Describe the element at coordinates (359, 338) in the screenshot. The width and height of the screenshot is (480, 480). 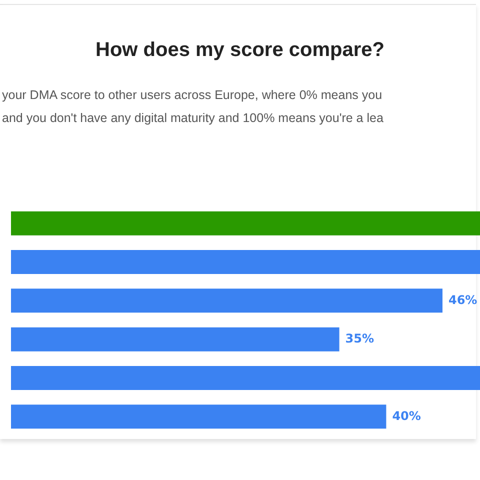
I see `data-label: 35%` at that location.